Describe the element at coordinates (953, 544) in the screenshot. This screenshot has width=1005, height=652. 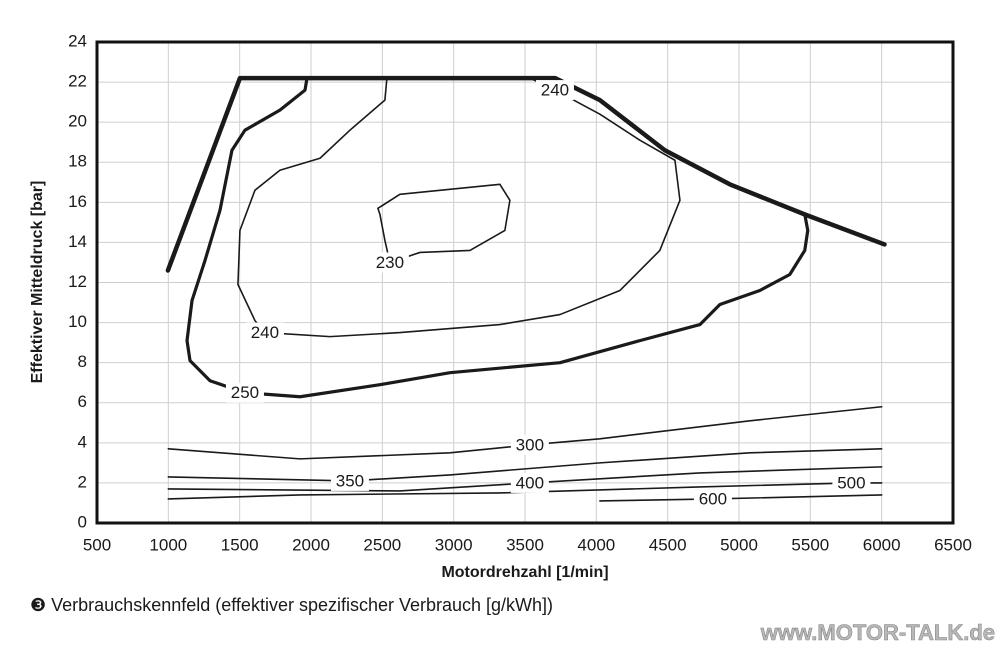
I see `x-tick-label: 6500` at that location.